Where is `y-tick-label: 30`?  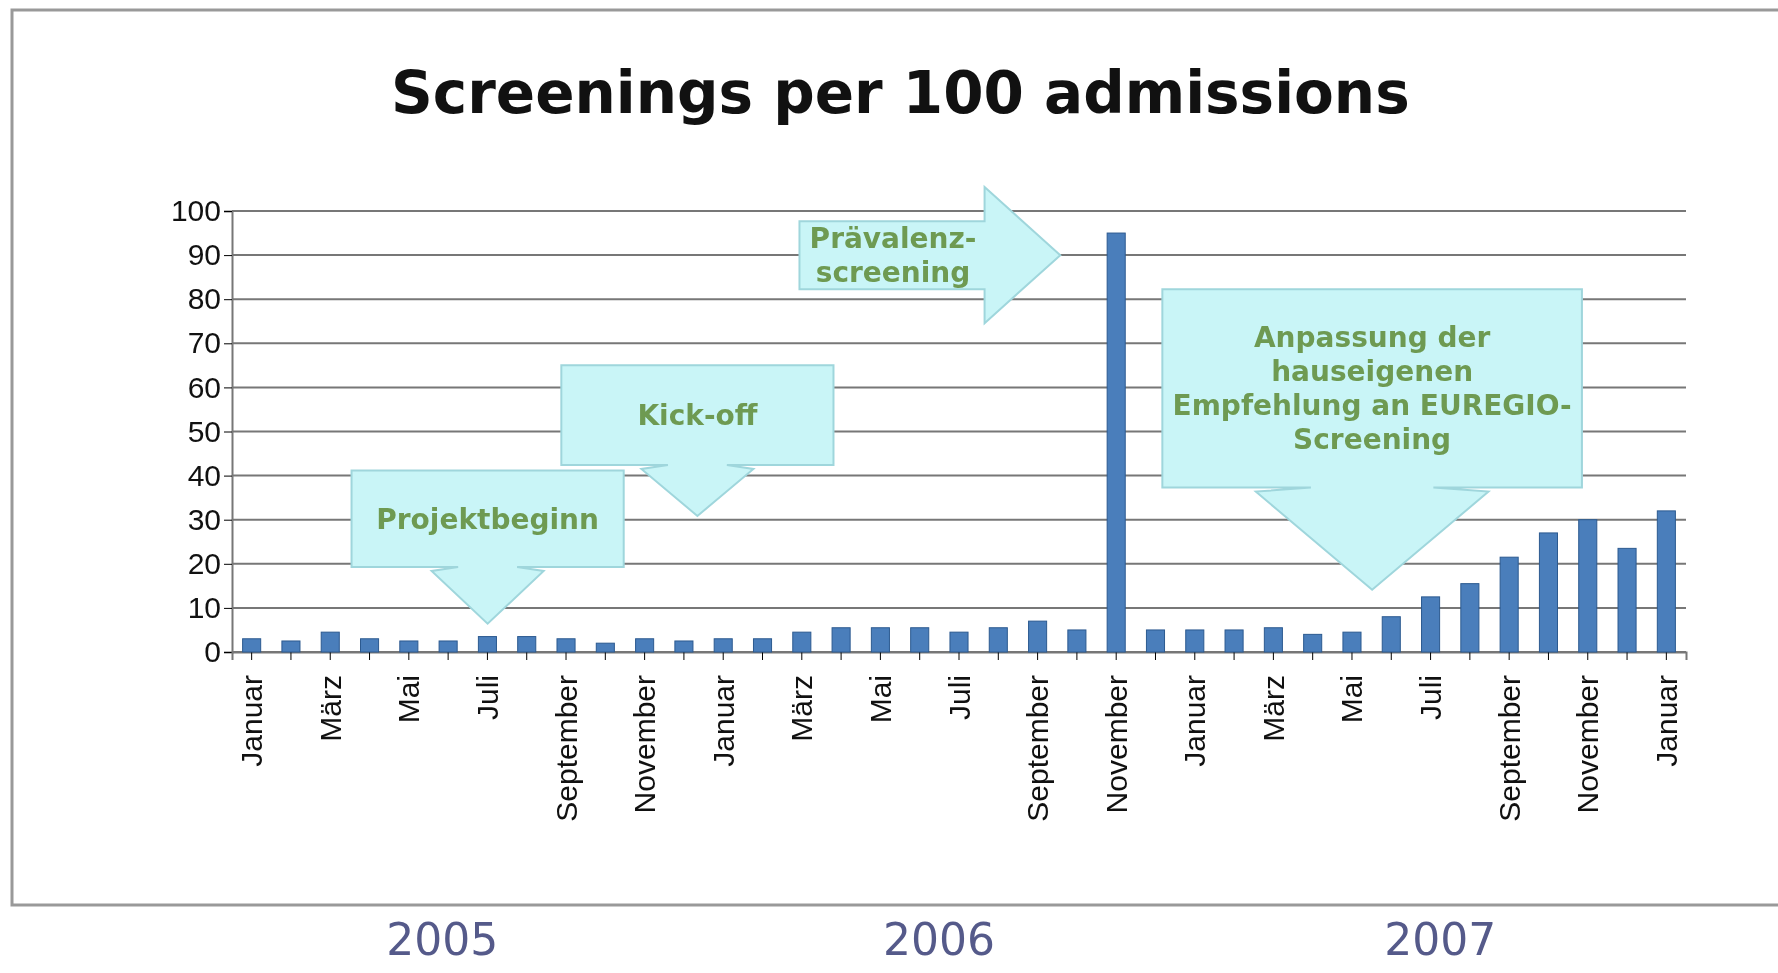
y-tick-label: 30 is located at coordinates (204, 519).